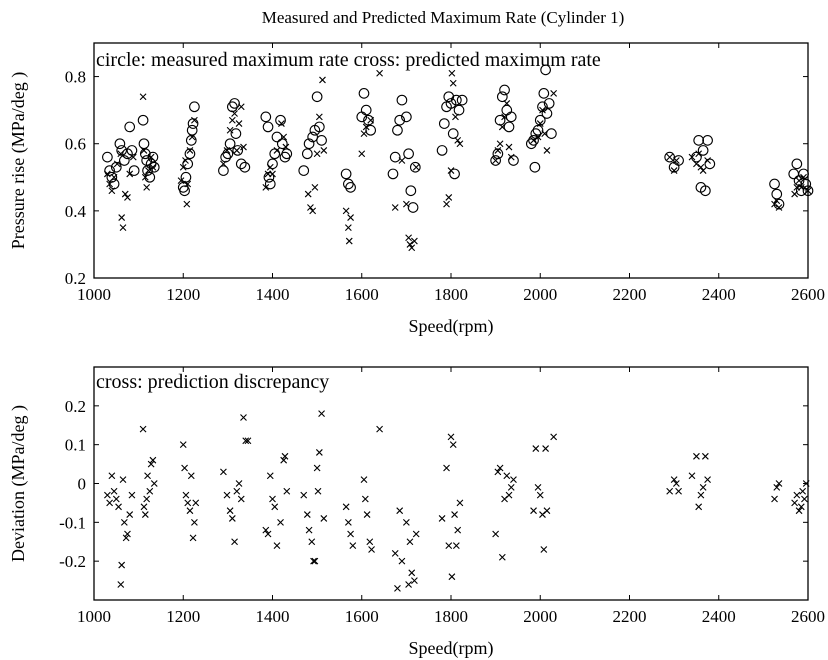 The width and height of the screenshot is (828, 660). Describe the element at coordinates (82, 484) in the screenshot. I see `y-tick-label: 0` at that location.